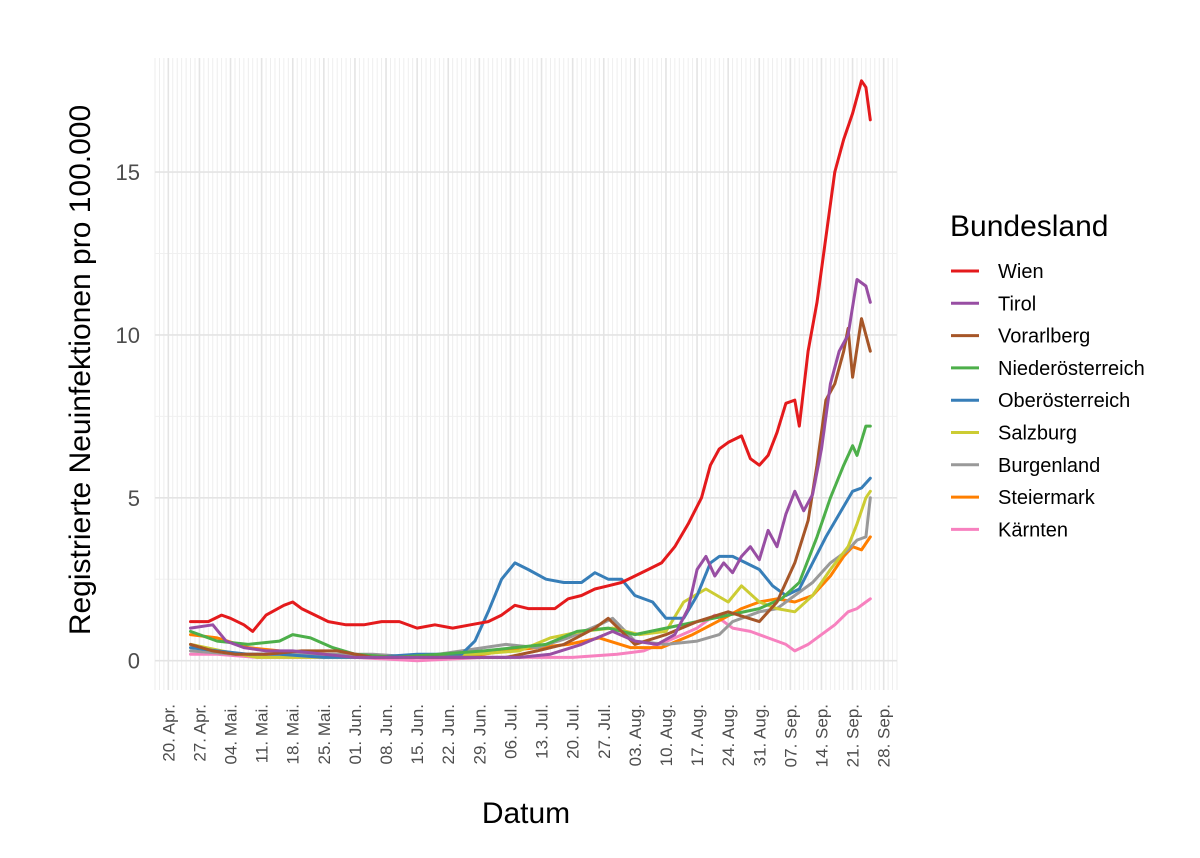 This screenshot has height=858, width=1200. What do you see at coordinates (128, 172) in the screenshot?
I see `y-tick-label: 15` at bounding box center [128, 172].